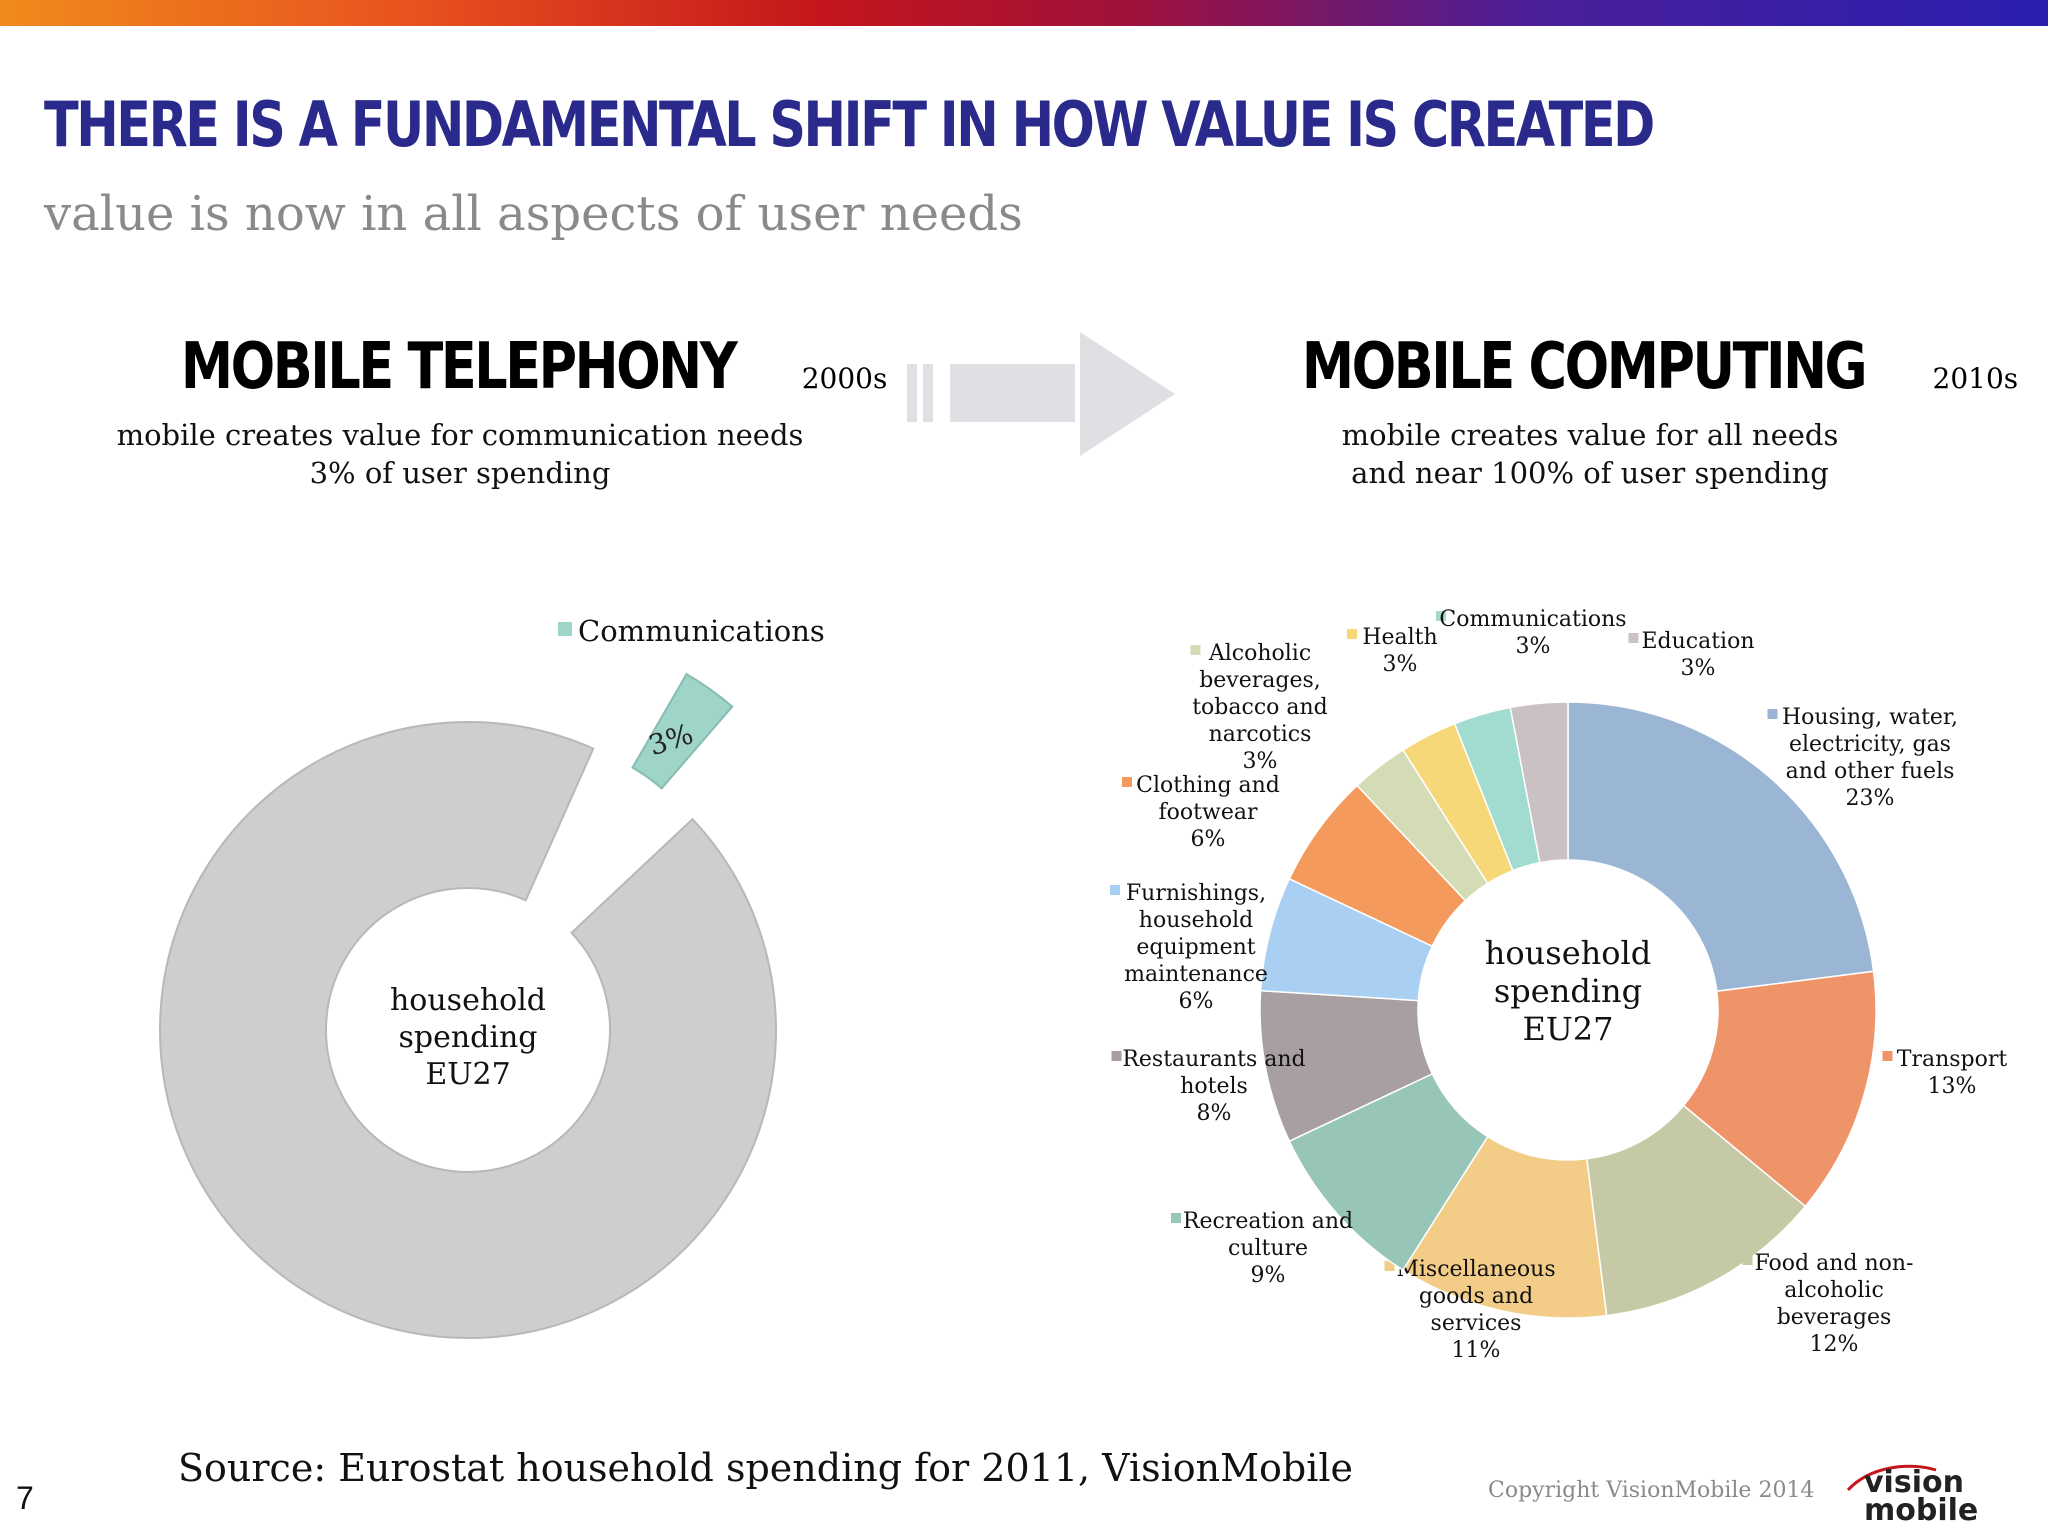 This screenshot has height=1536, width=2048. What do you see at coordinates (1779, 1089) in the screenshot?
I see `donut2-slice-transport` at bounding box center [1779, 1089].